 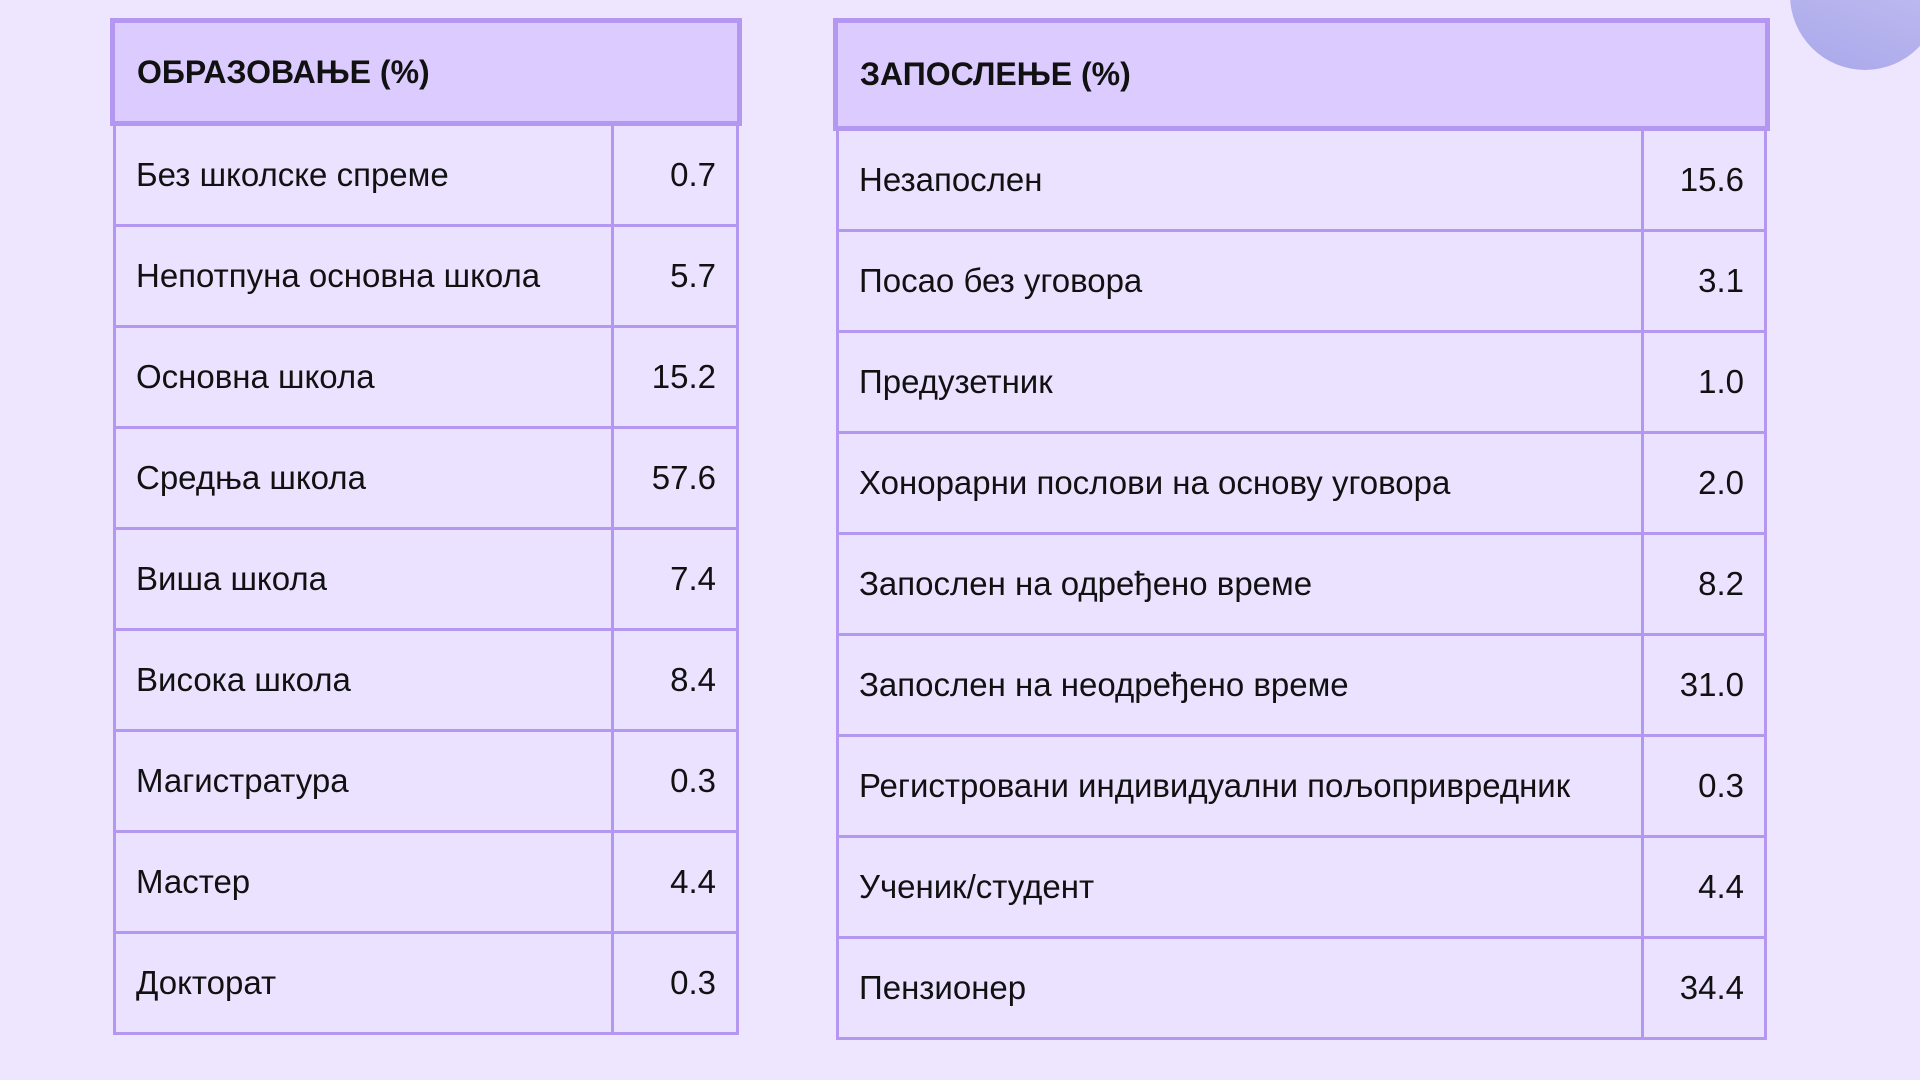 I want to click on row-label: Докторат, so click(x=365, y=983).